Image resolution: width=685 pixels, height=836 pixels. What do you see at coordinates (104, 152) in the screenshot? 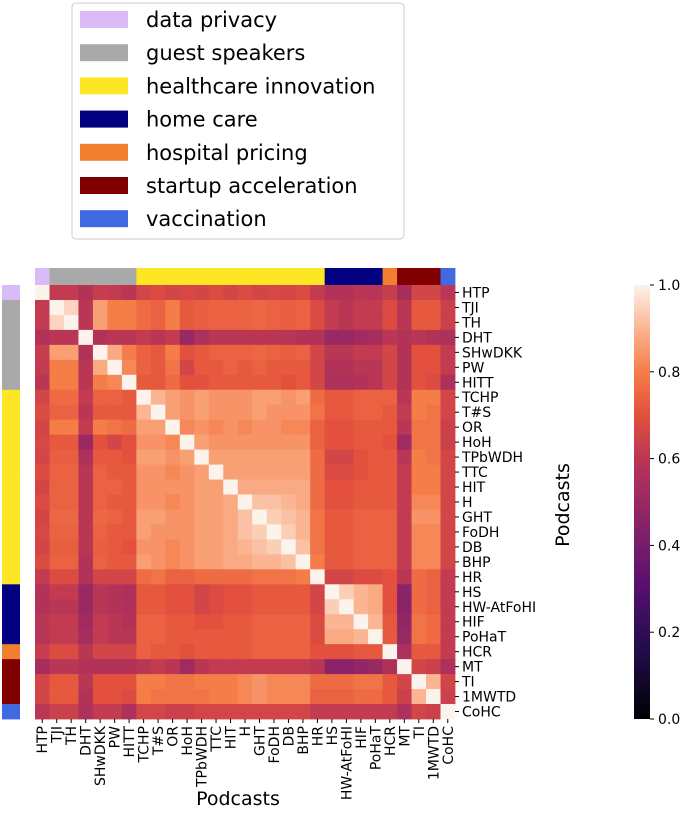
I see `legend-swatch` at bounding box center [104, 152].